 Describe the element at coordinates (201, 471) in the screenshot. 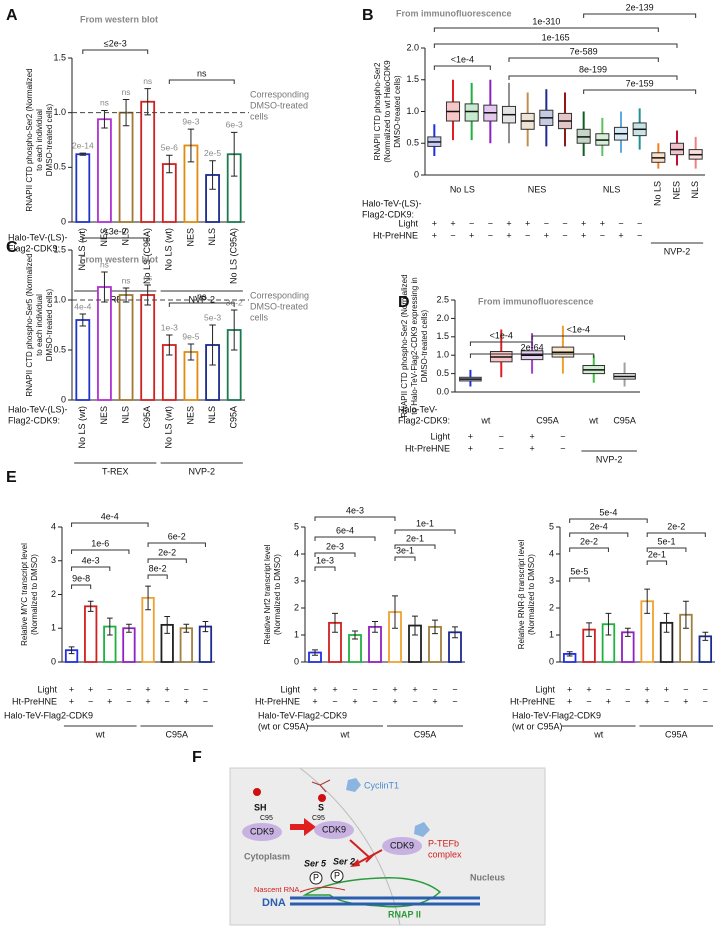

I see `group-label: NVP-2` at that location.